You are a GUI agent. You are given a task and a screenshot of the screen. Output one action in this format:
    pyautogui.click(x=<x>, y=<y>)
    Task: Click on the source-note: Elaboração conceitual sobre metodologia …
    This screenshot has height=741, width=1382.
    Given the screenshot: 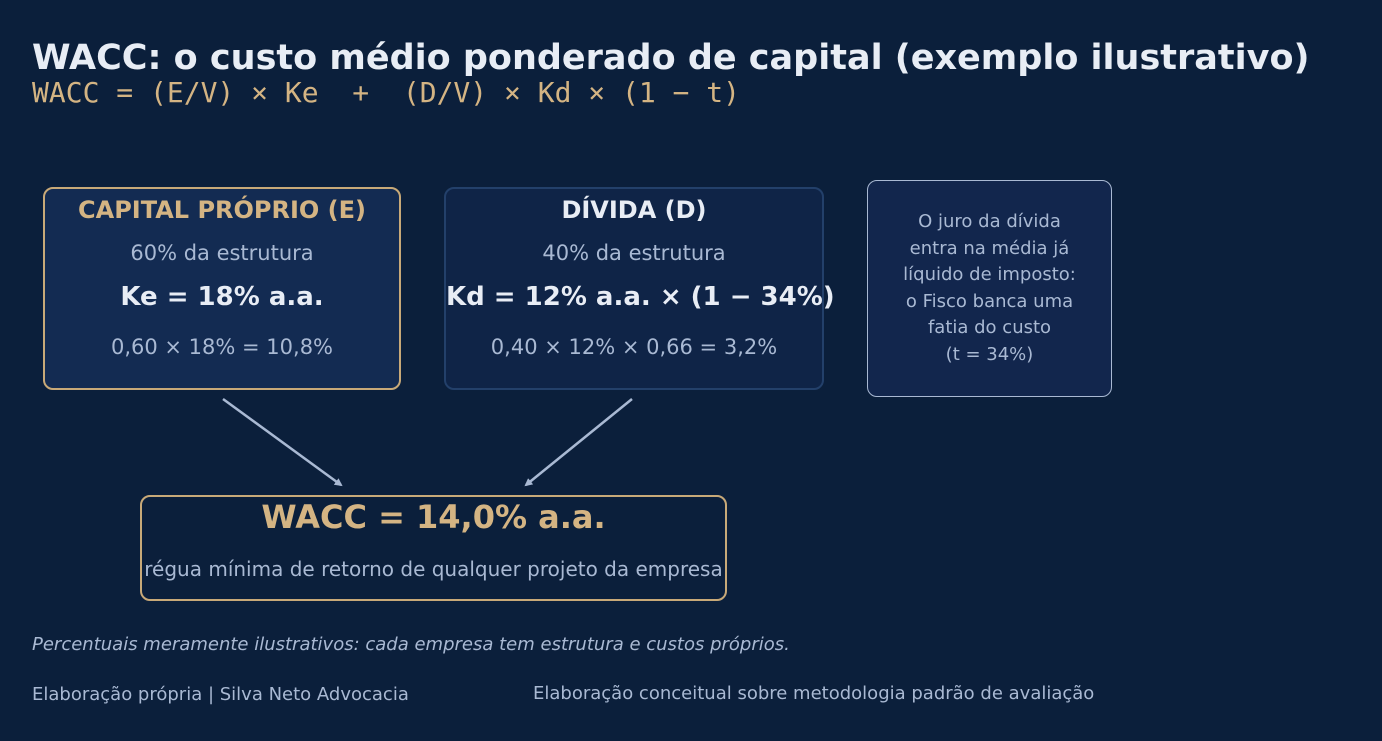 What is the action you would take?
    pyautogui.click(x=814, y=693)
    